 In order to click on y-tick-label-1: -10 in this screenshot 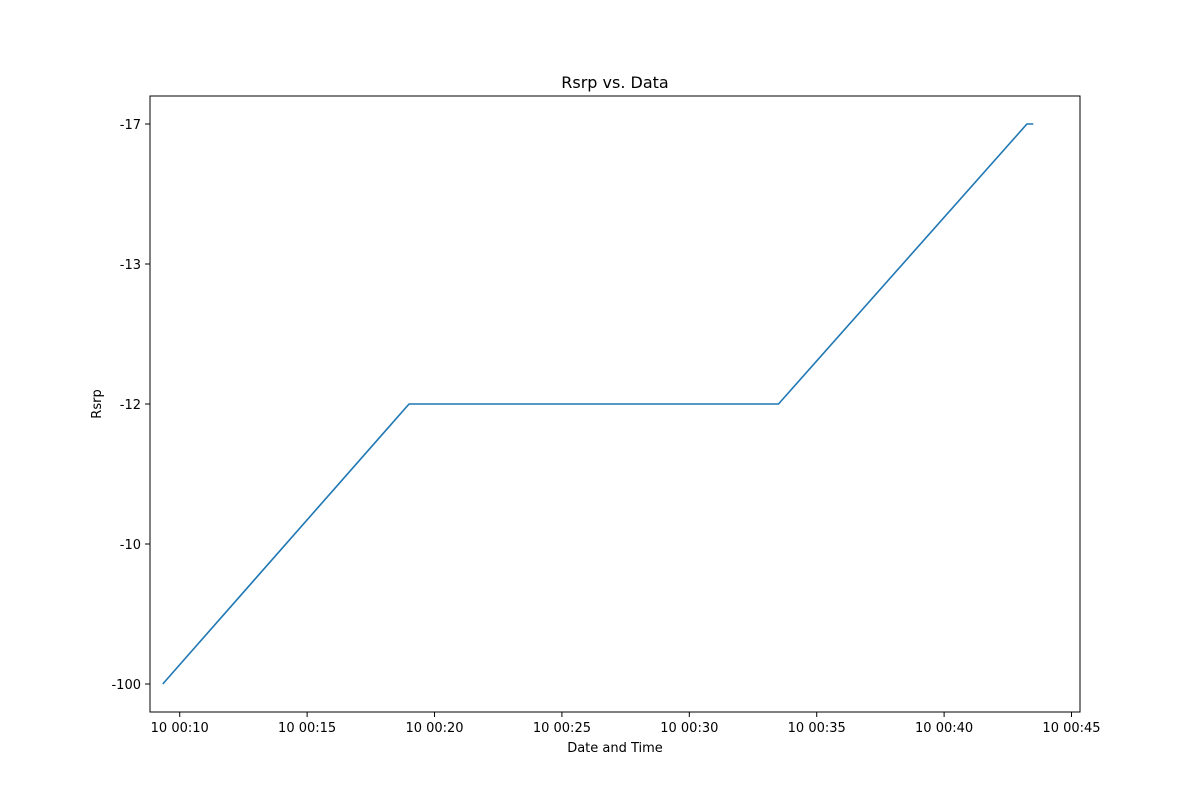, I will do `click(130, 545)`.